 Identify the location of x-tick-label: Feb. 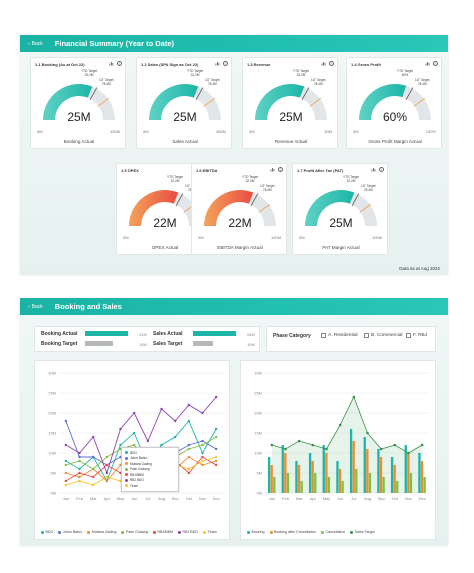
(286, 498).